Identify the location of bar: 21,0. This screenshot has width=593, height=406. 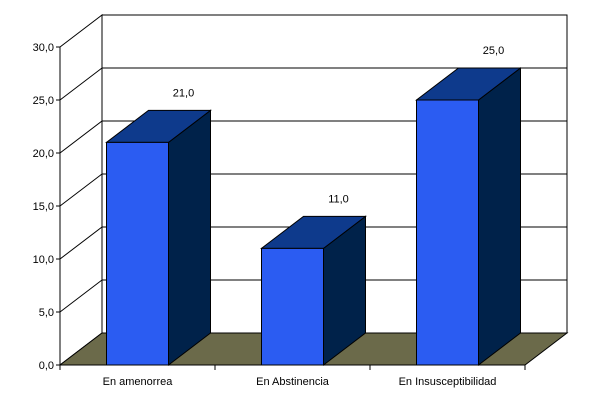
(158, 227).